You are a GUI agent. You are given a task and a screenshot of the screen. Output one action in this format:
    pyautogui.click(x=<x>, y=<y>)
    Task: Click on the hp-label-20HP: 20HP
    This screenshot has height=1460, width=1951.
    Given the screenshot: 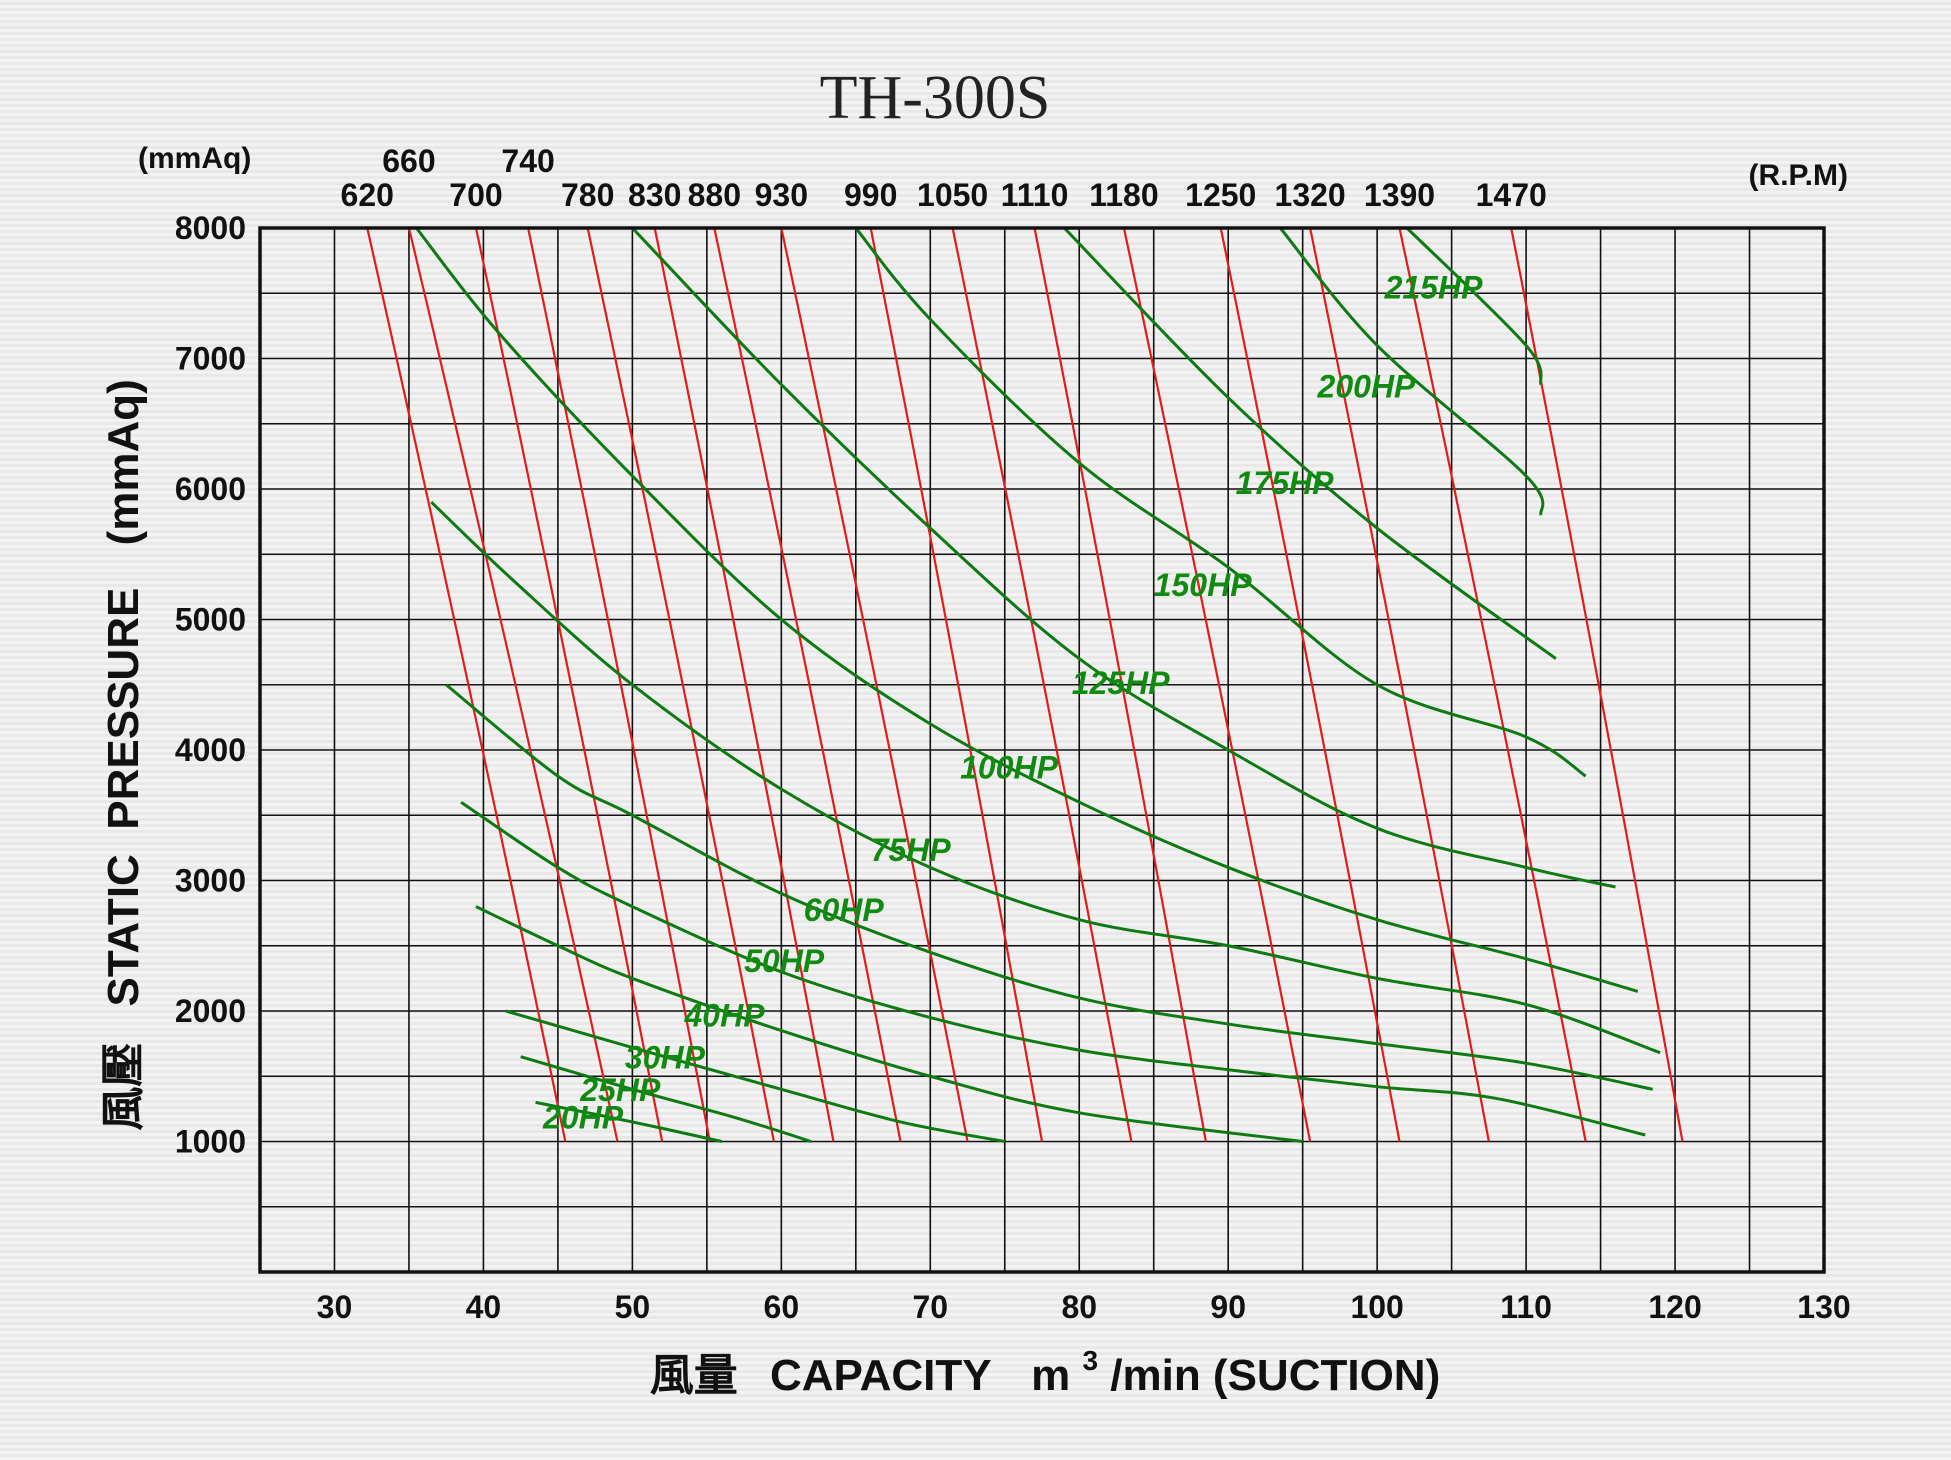 What is the action you would take?
    pyautogui.click(x=583, y=1117)
    